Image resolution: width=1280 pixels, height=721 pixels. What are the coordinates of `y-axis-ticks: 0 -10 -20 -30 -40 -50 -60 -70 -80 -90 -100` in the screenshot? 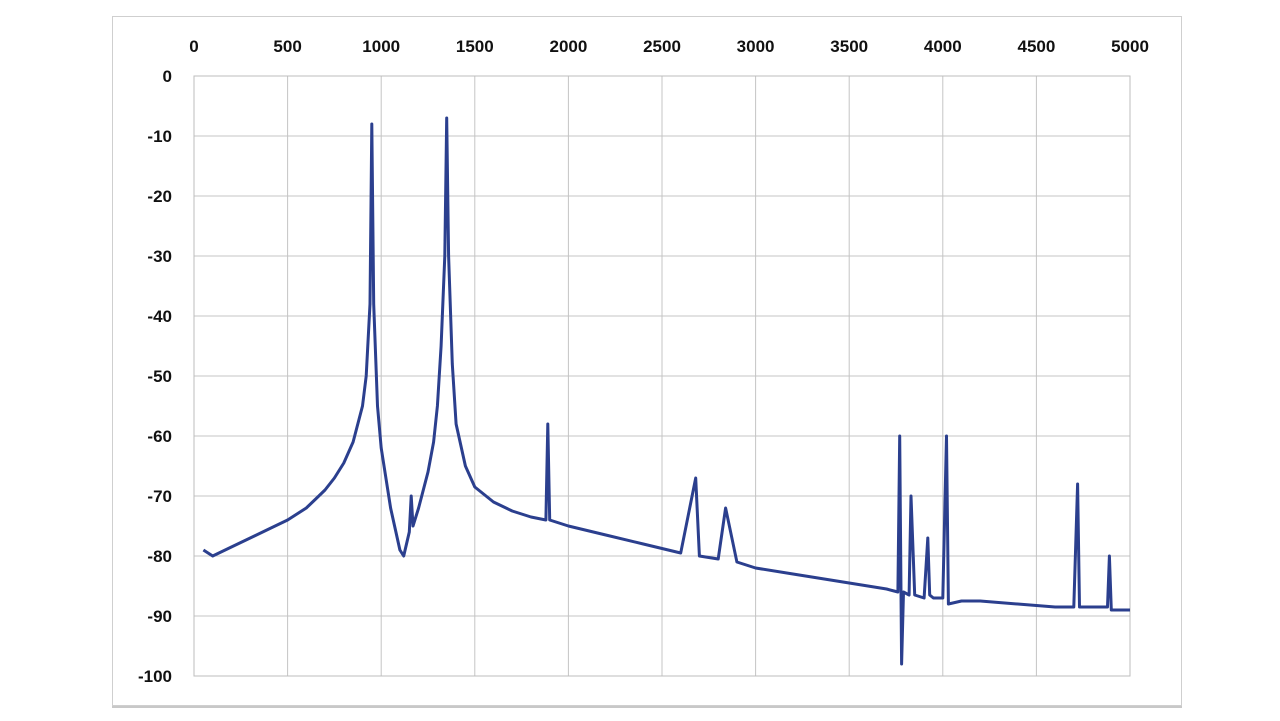 It's located at (155, 376).